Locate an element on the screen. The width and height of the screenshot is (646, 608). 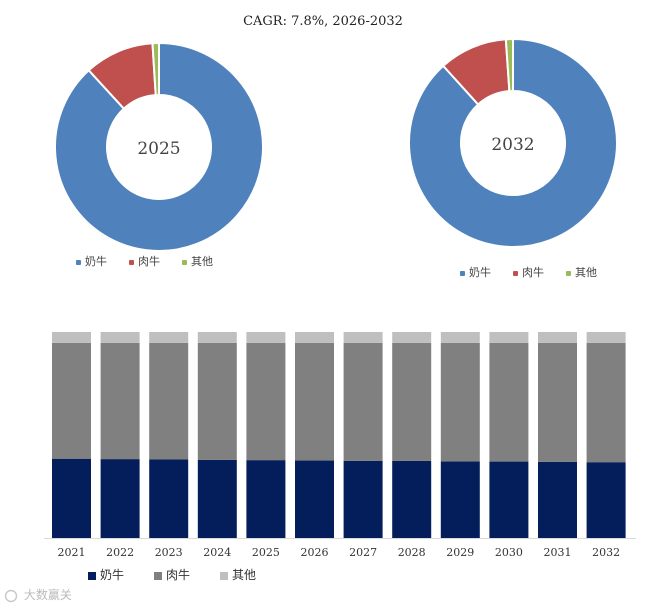
x-tick-label: 2029 is located at coordinates (460, 552).